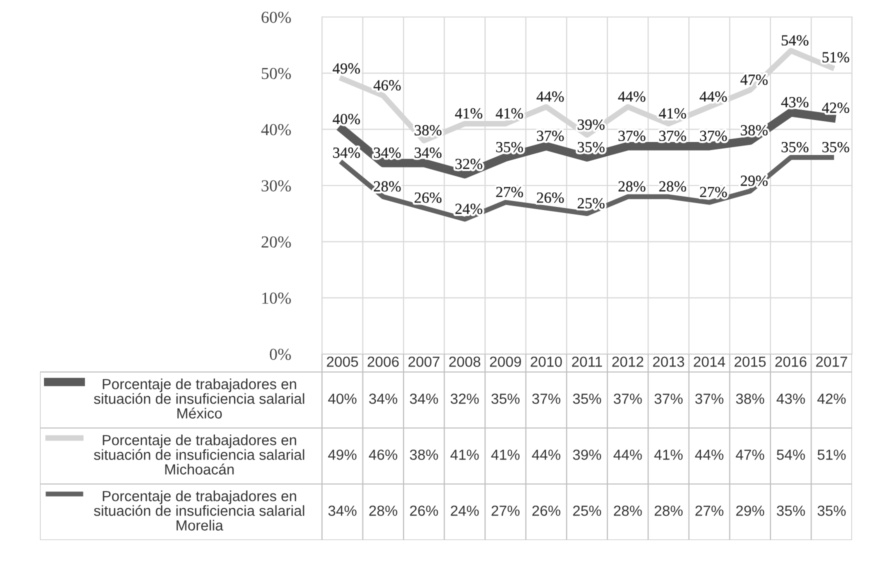  Describe the element at coordinates (790, 399) in the screenshot. I see `data-label: 43%` at that location.